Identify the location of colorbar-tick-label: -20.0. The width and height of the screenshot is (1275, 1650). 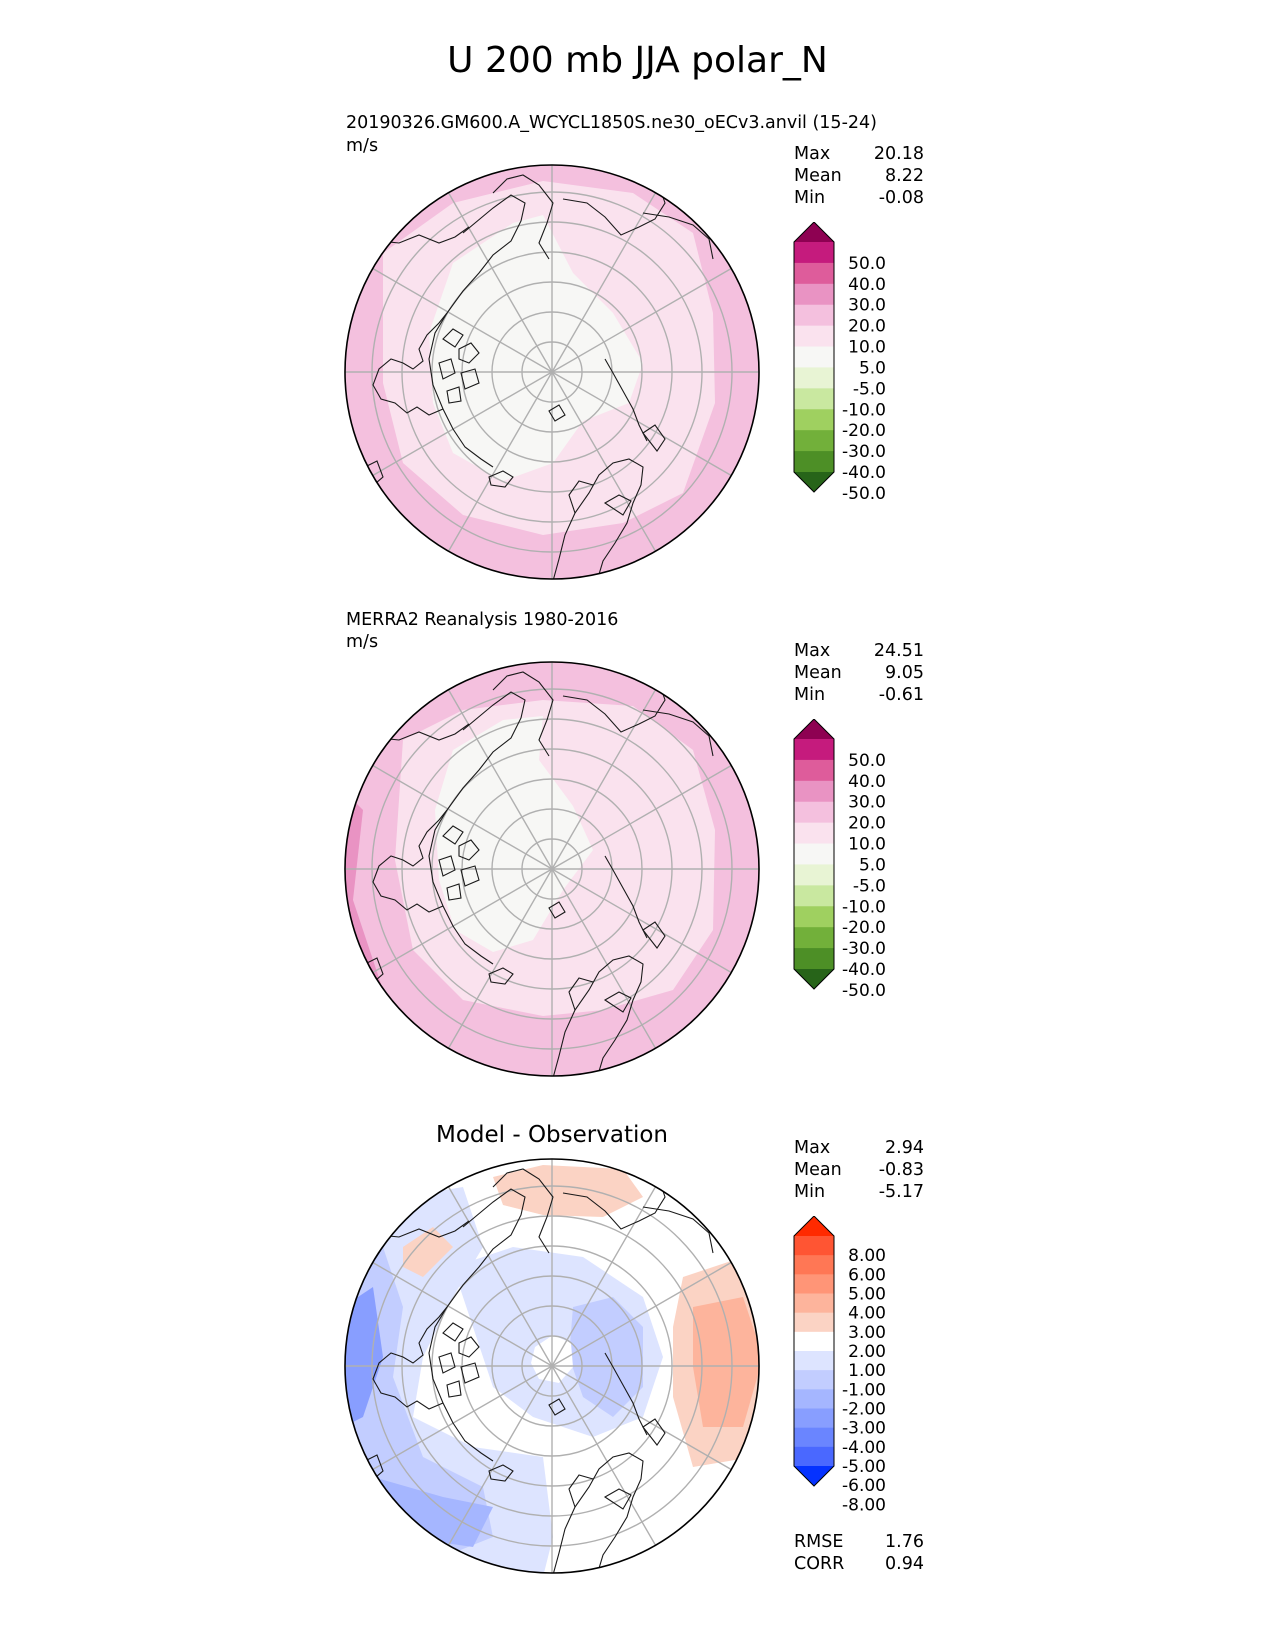
(864, 431).